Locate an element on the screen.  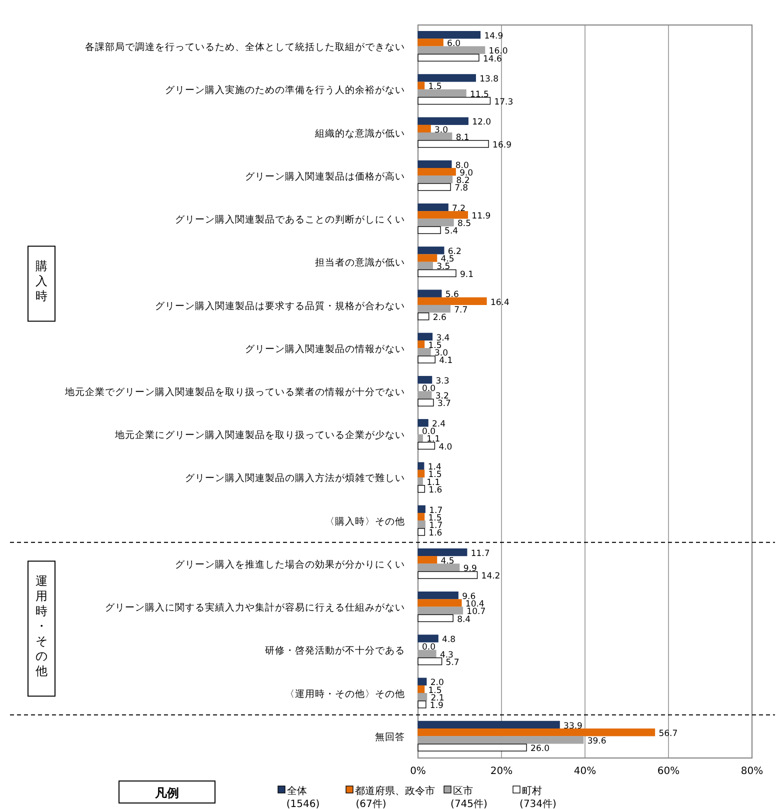
y-tick-label: グリーン購入関連製品の購入方法が煩雑で難しい is located at coordinates (295, 478).